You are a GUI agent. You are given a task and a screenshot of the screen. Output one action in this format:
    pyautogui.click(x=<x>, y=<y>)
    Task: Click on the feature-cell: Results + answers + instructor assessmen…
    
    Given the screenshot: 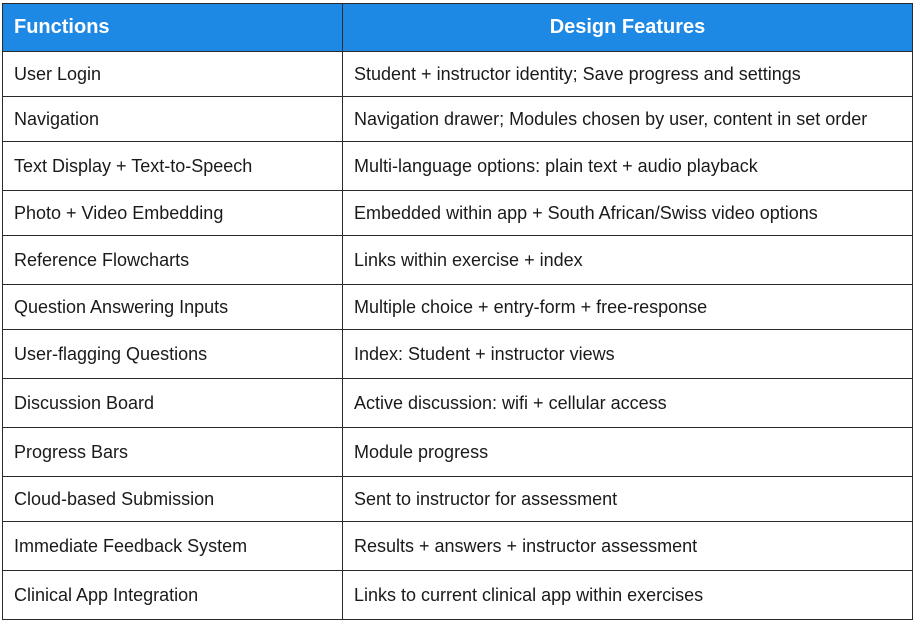 What is the action you would take?
    pyautogui.click(x=627, y=546)
    